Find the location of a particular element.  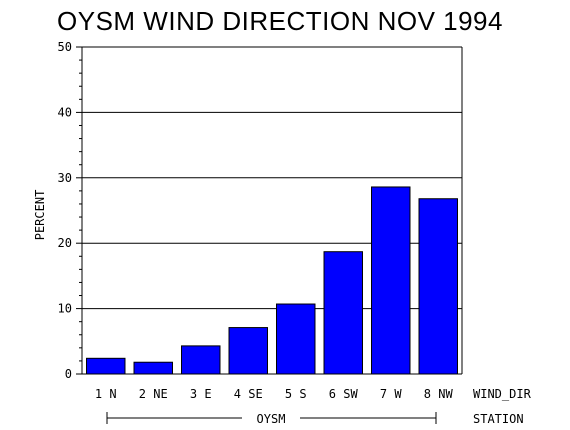

station-name-label: OYSM is located at coordinates (271, 419).